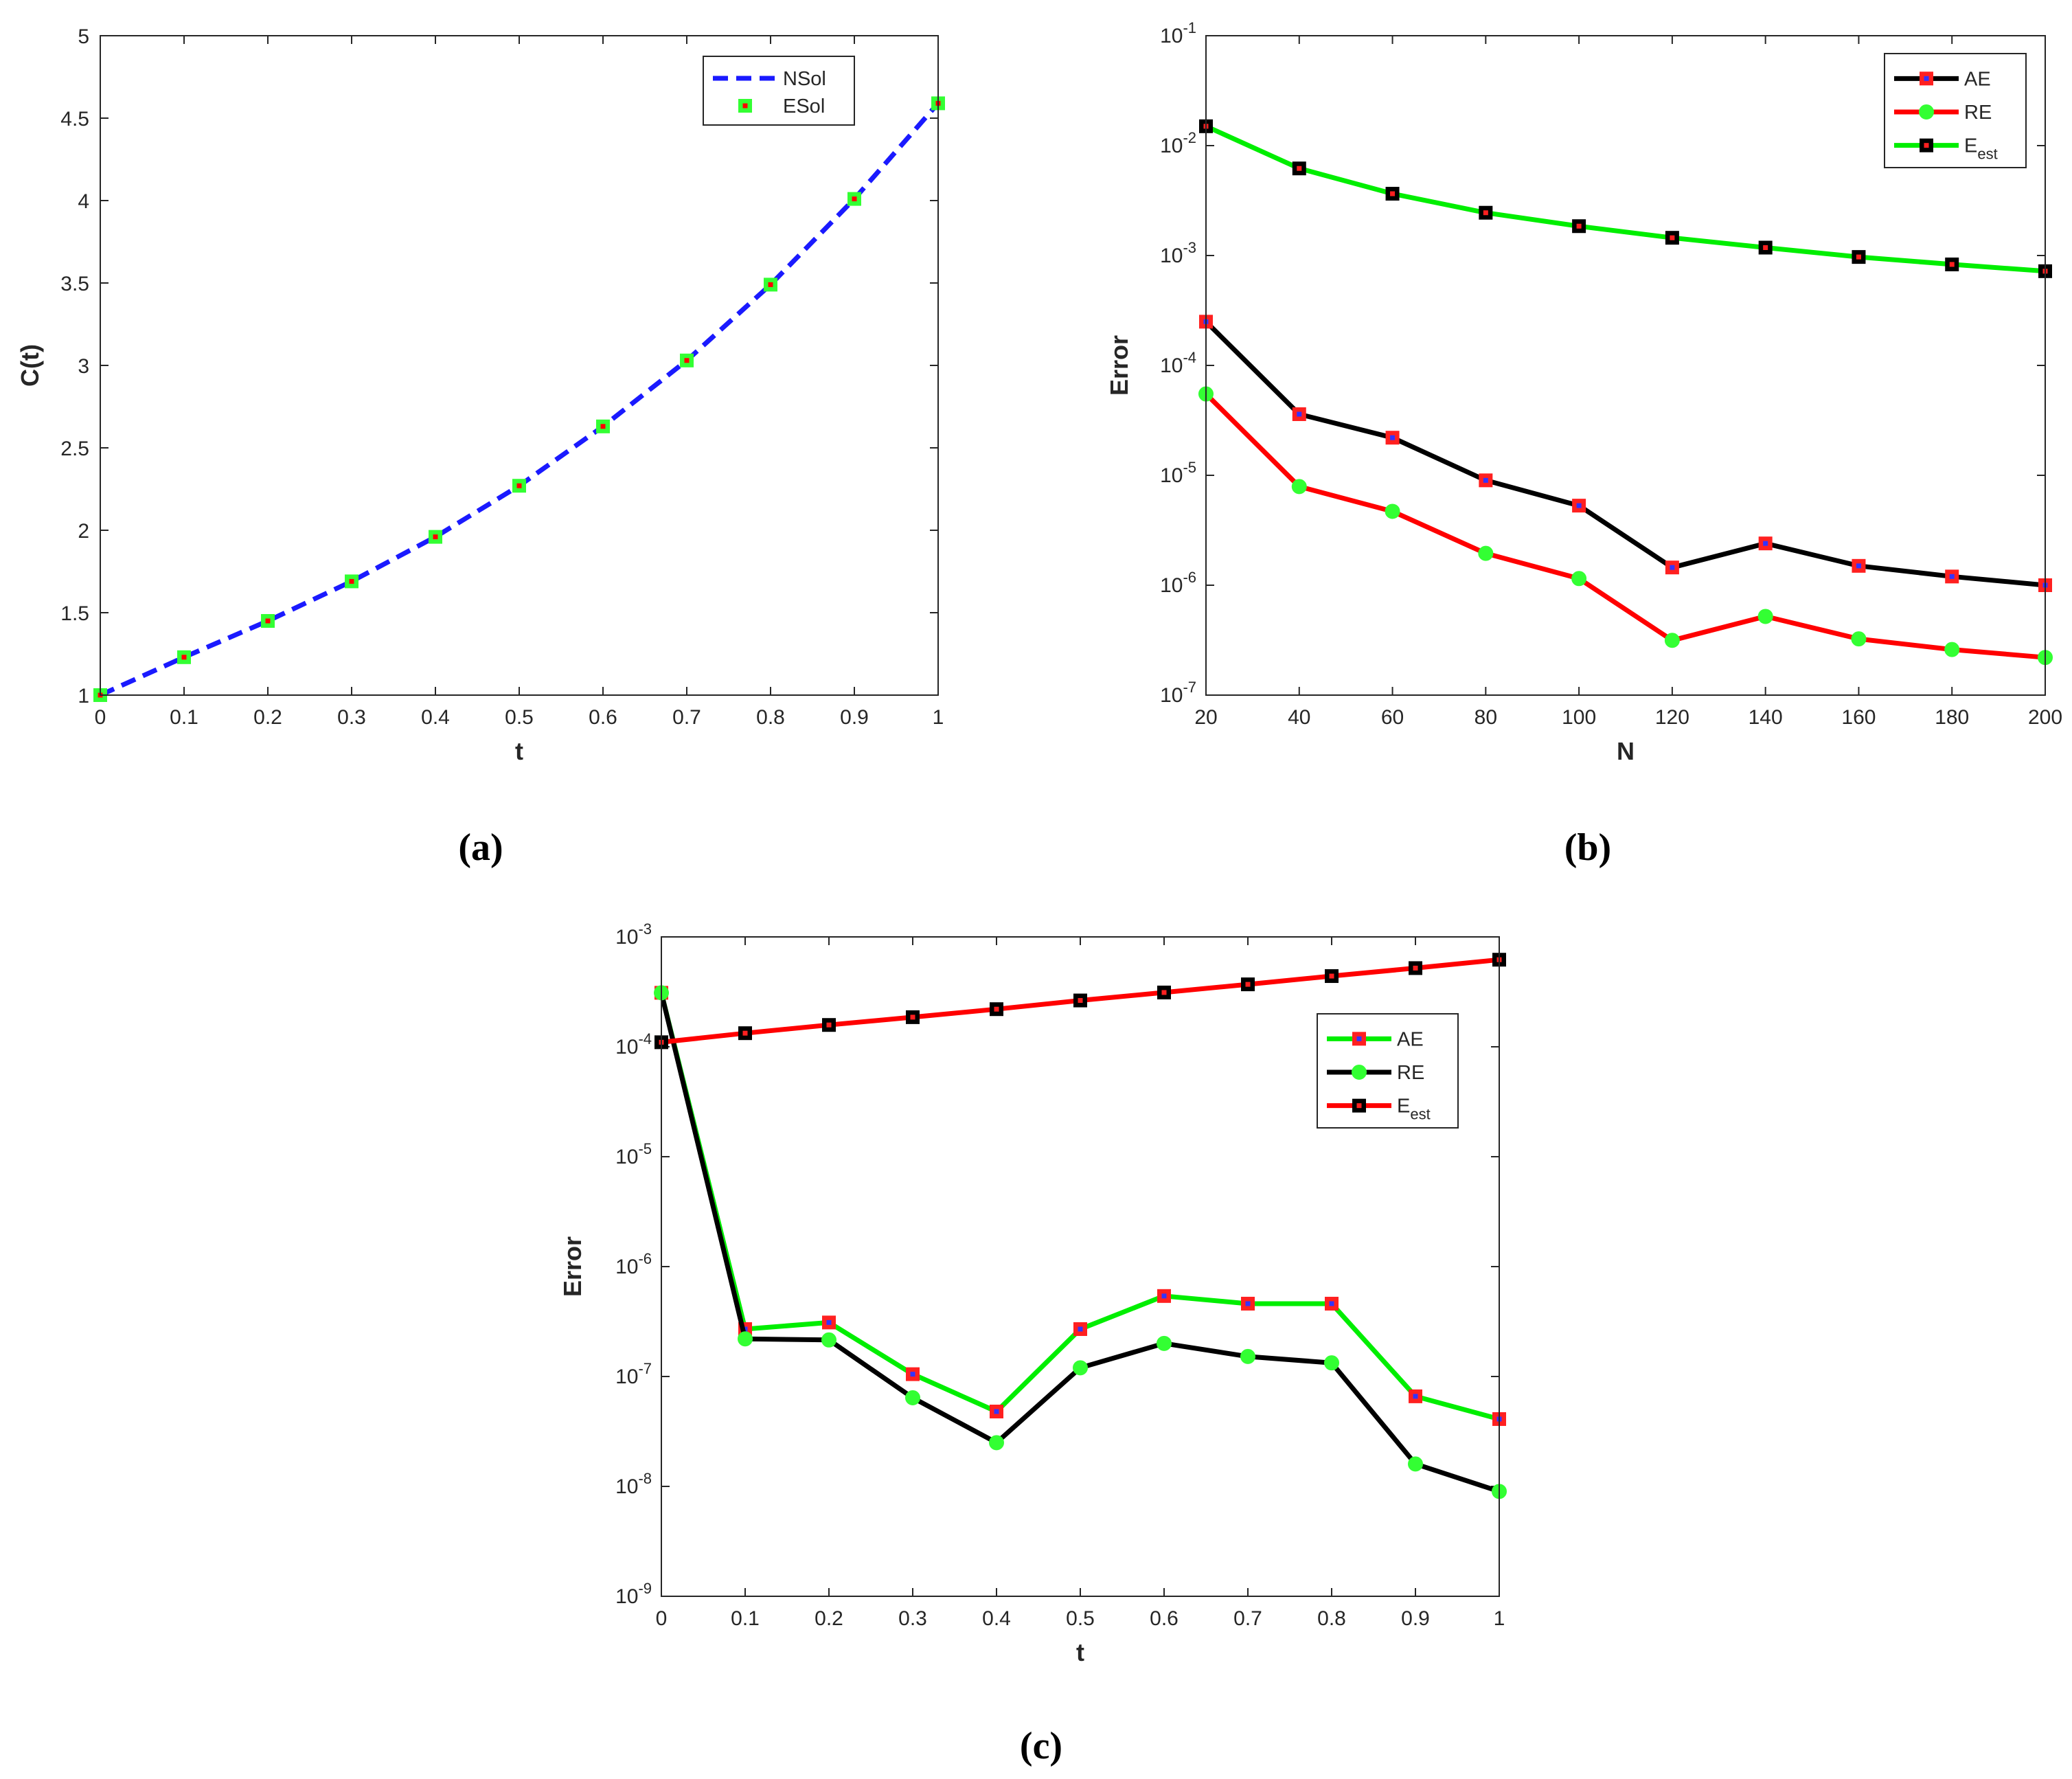 The height and width of the screenshot is (1779, 2072). I want to click on y-tick-exponent: -7, so click(645, 1369).